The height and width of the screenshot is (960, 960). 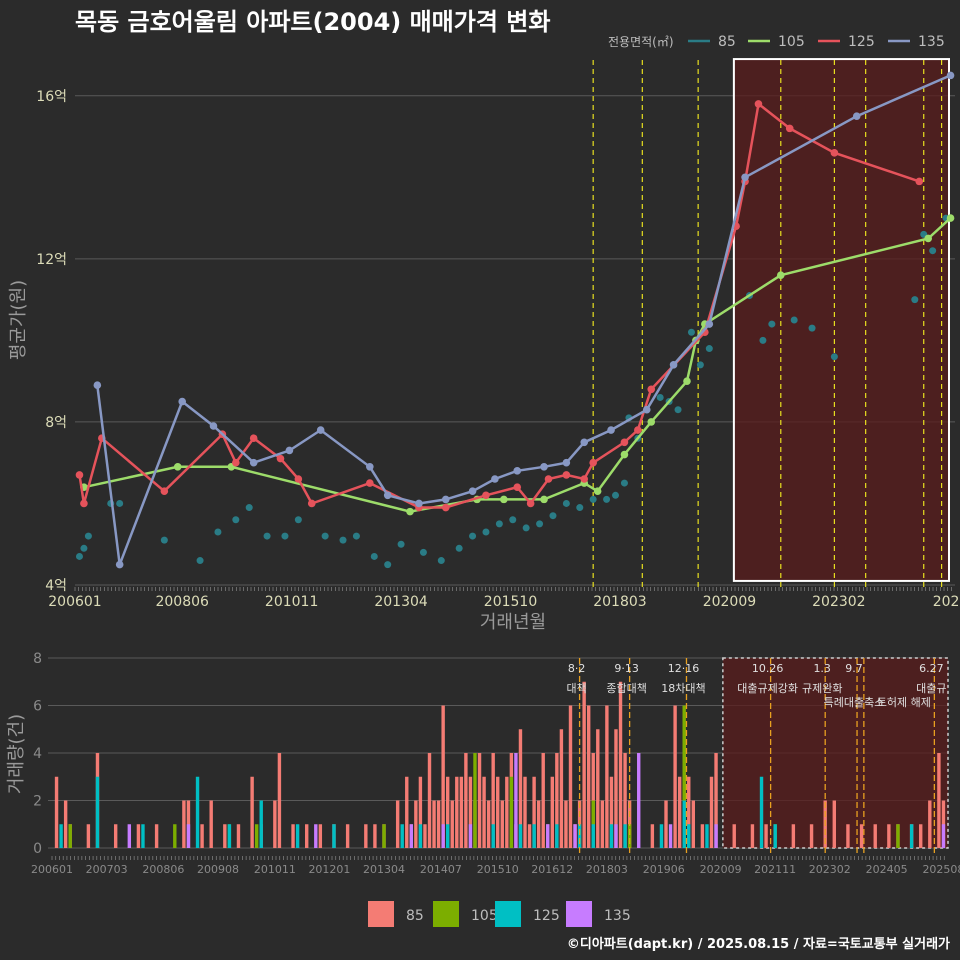 I want to click on upper-x-tick: 202302, so click(x=838, y=602).